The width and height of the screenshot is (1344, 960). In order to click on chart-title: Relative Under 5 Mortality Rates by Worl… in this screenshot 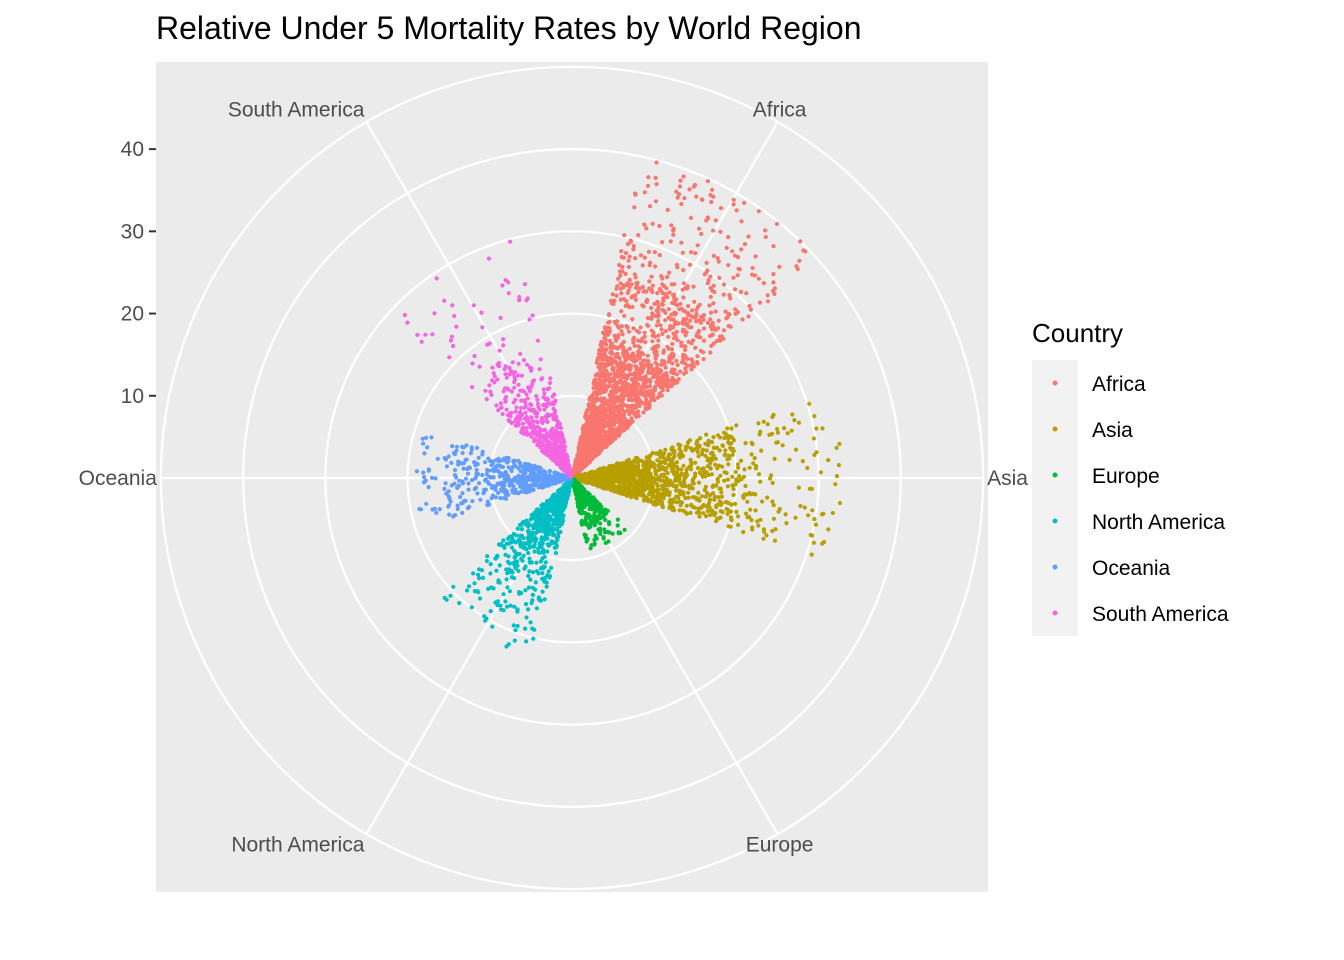, I will do `click(508, 28)`.